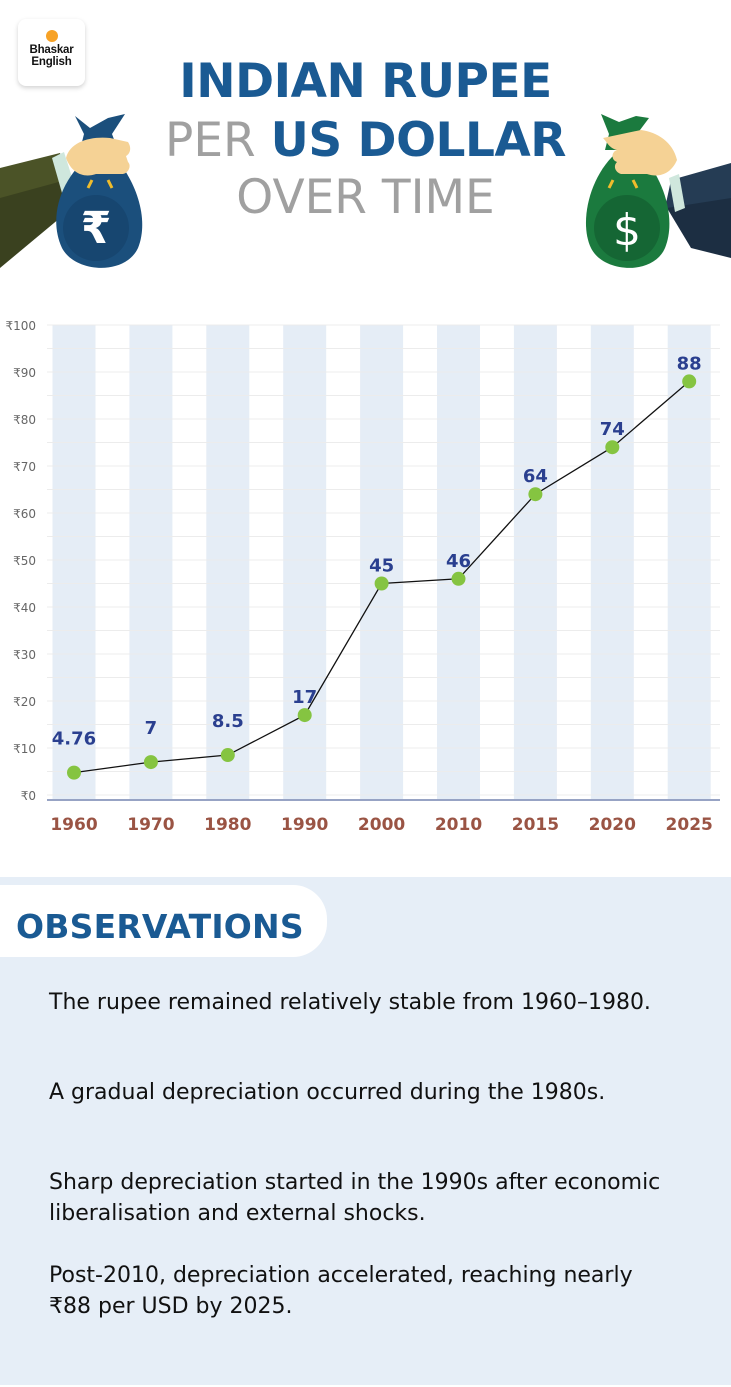  Describe the element at coordinates (24, 655) in the screenshot. I see `y-tick-label: ₹30` at that location.